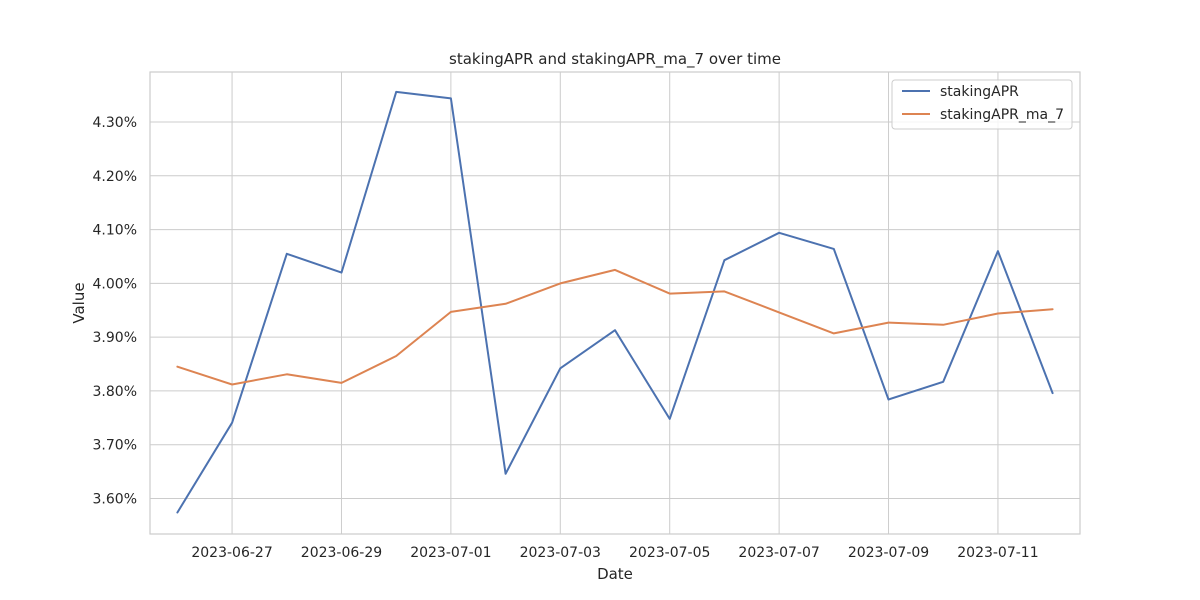  Describe the element at coordinates (450, 553) in the screenshot. I see `x-tick-label: 2023-07-01` at that location.